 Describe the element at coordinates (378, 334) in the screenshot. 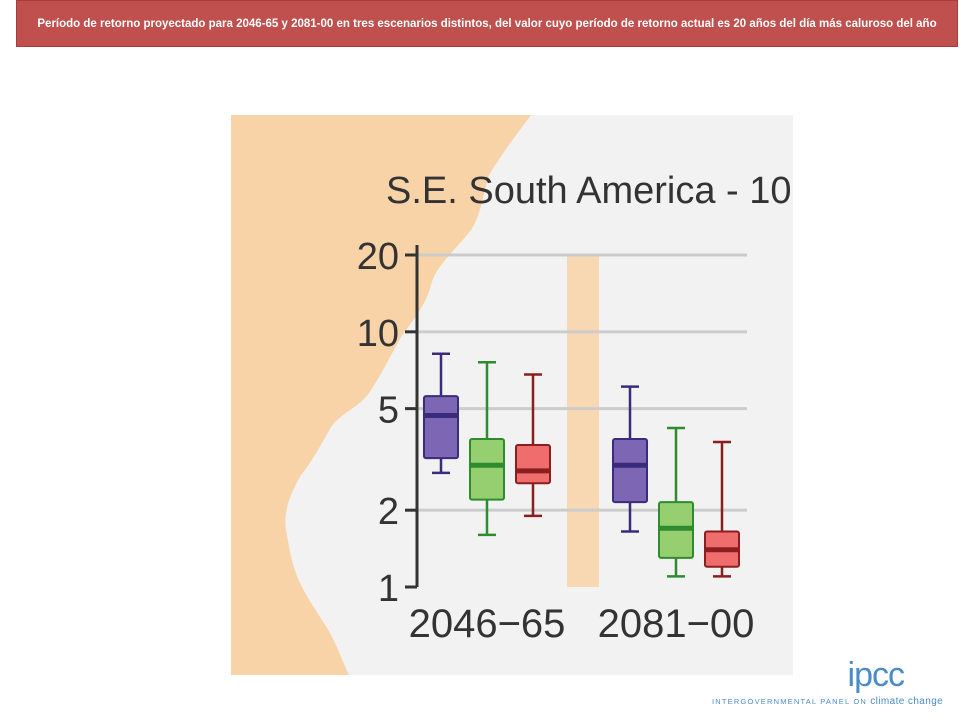

I see `y-tick-label: 10` at that location.